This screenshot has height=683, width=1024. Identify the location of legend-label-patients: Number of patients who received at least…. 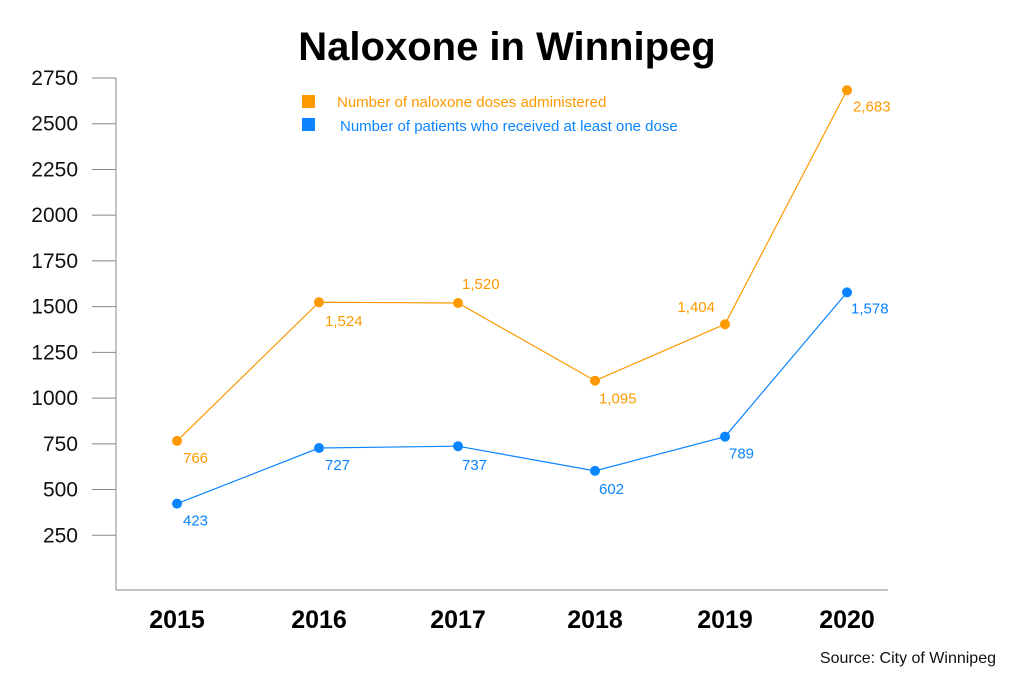
(509, 126).